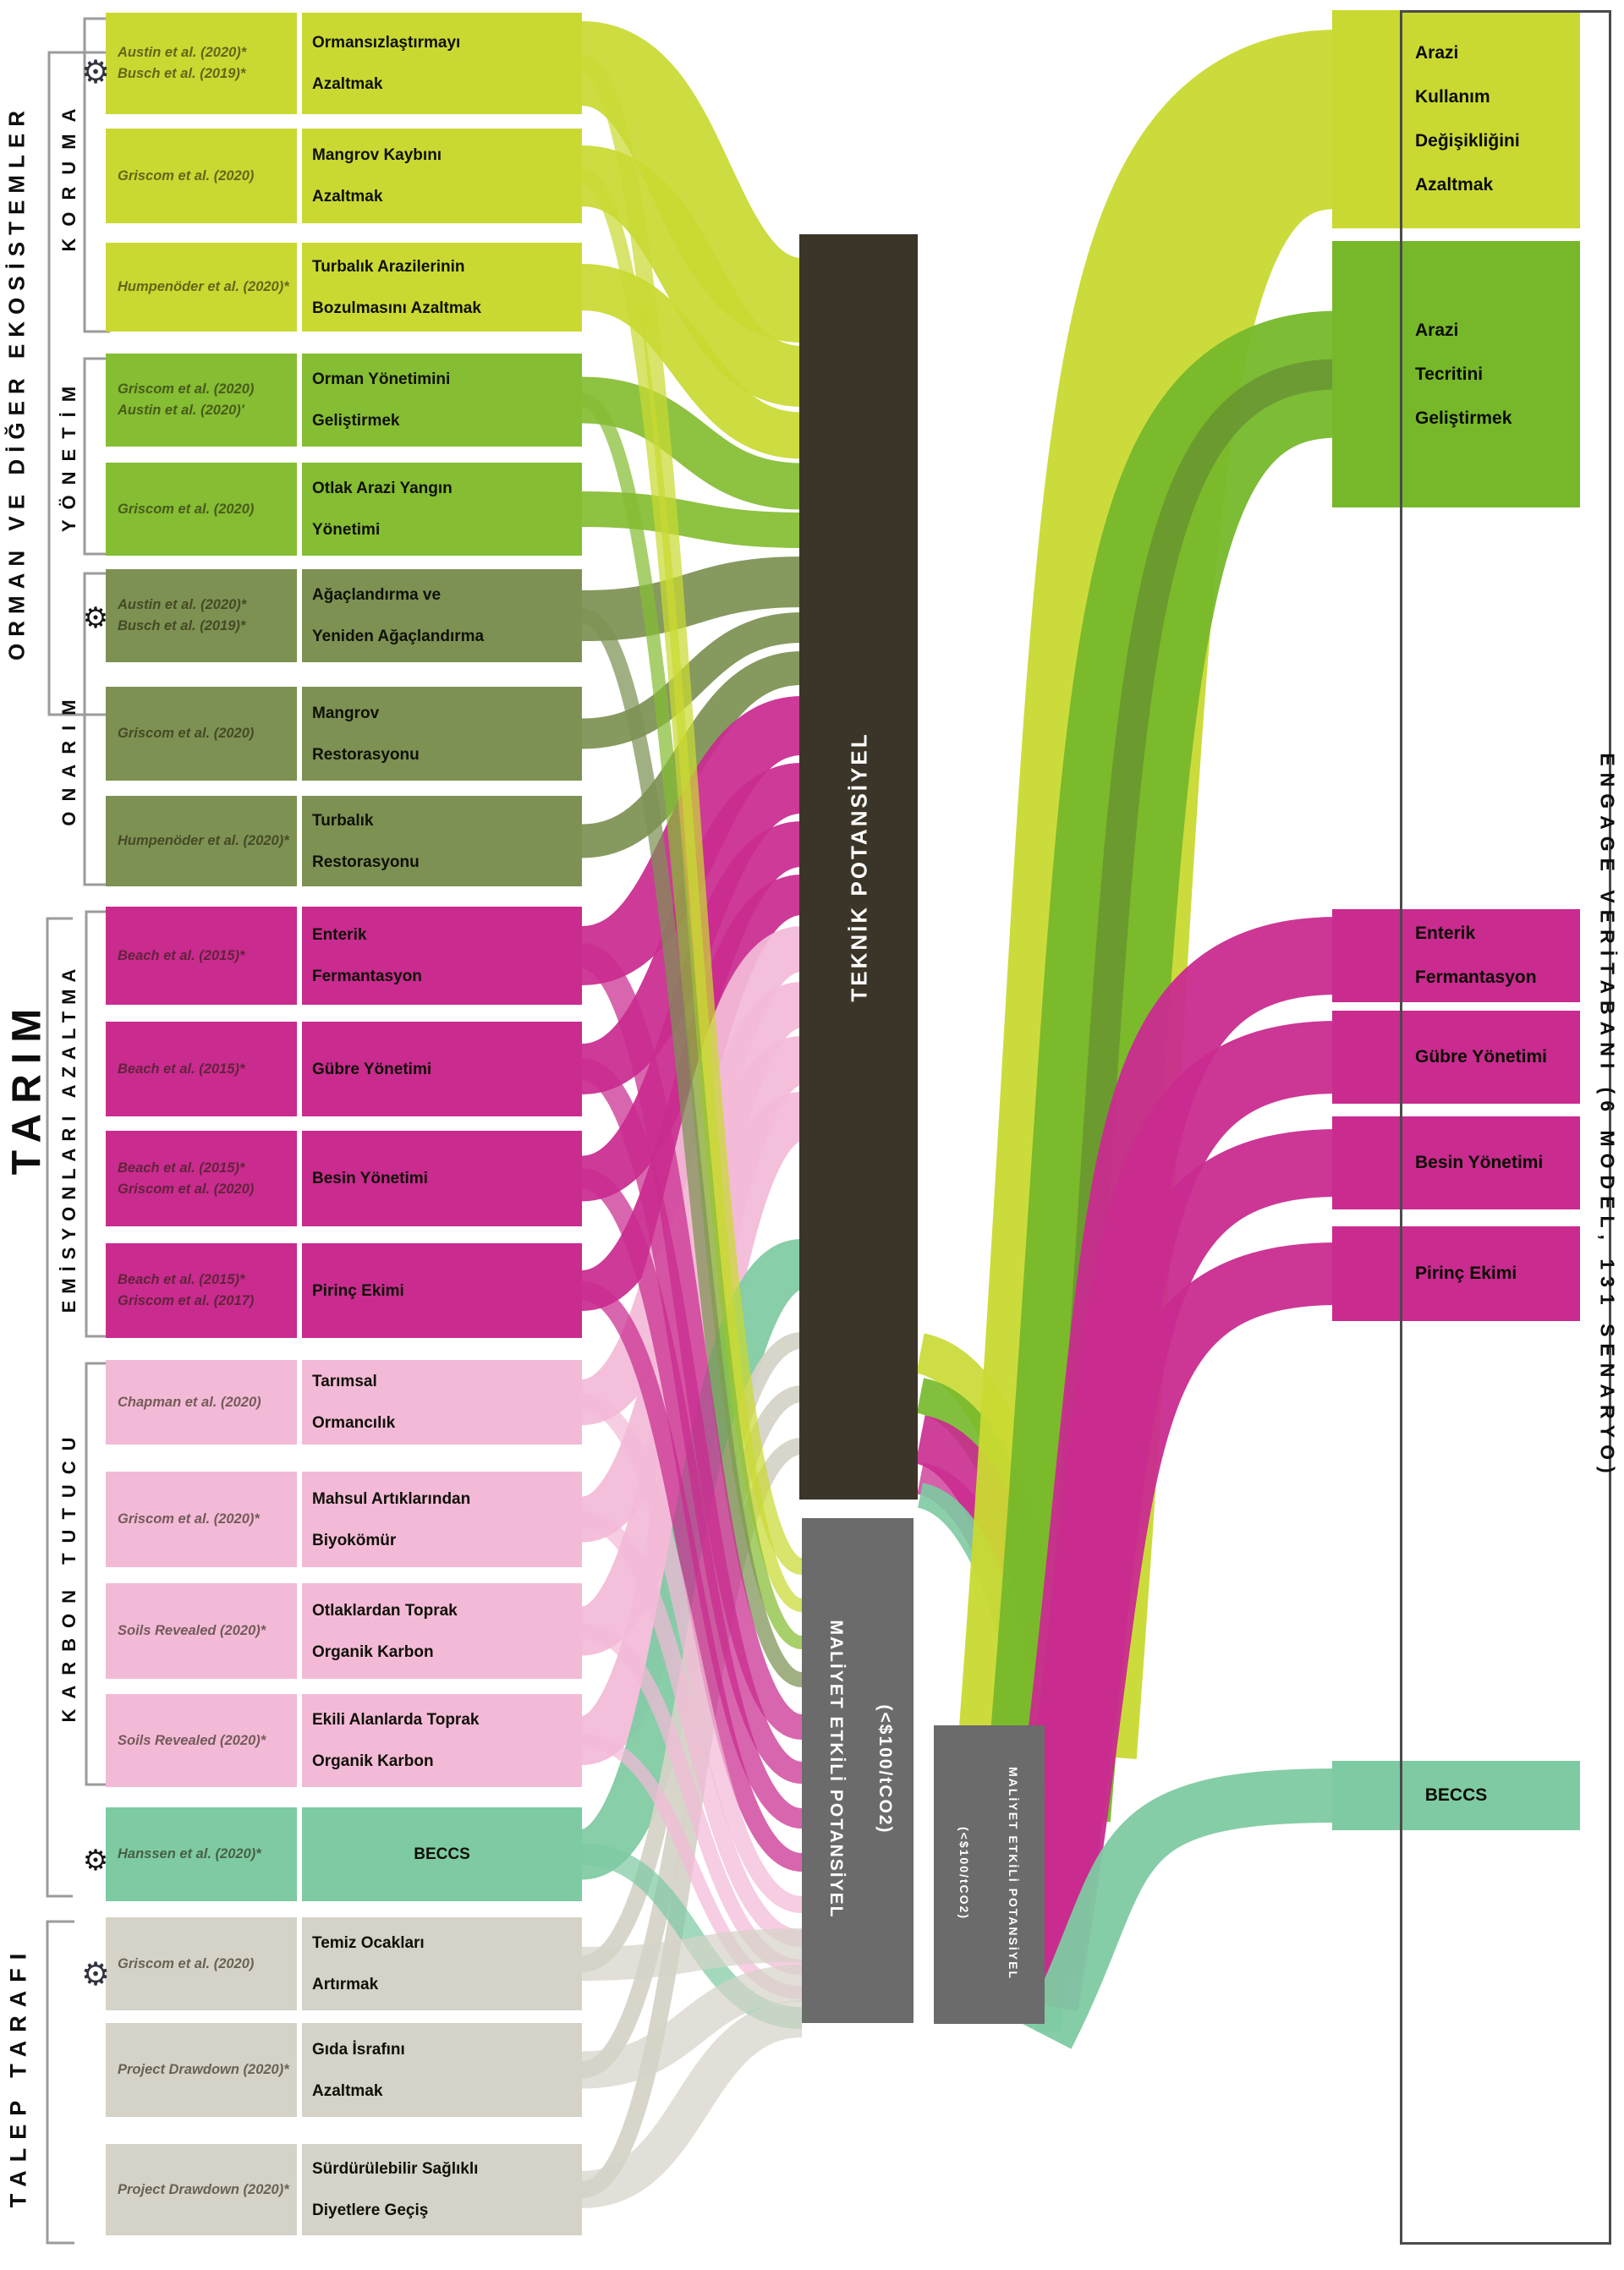  Describe the element at coordinates (27, 1087) in the screenshot. I see `group-label: TARIM` at that location.